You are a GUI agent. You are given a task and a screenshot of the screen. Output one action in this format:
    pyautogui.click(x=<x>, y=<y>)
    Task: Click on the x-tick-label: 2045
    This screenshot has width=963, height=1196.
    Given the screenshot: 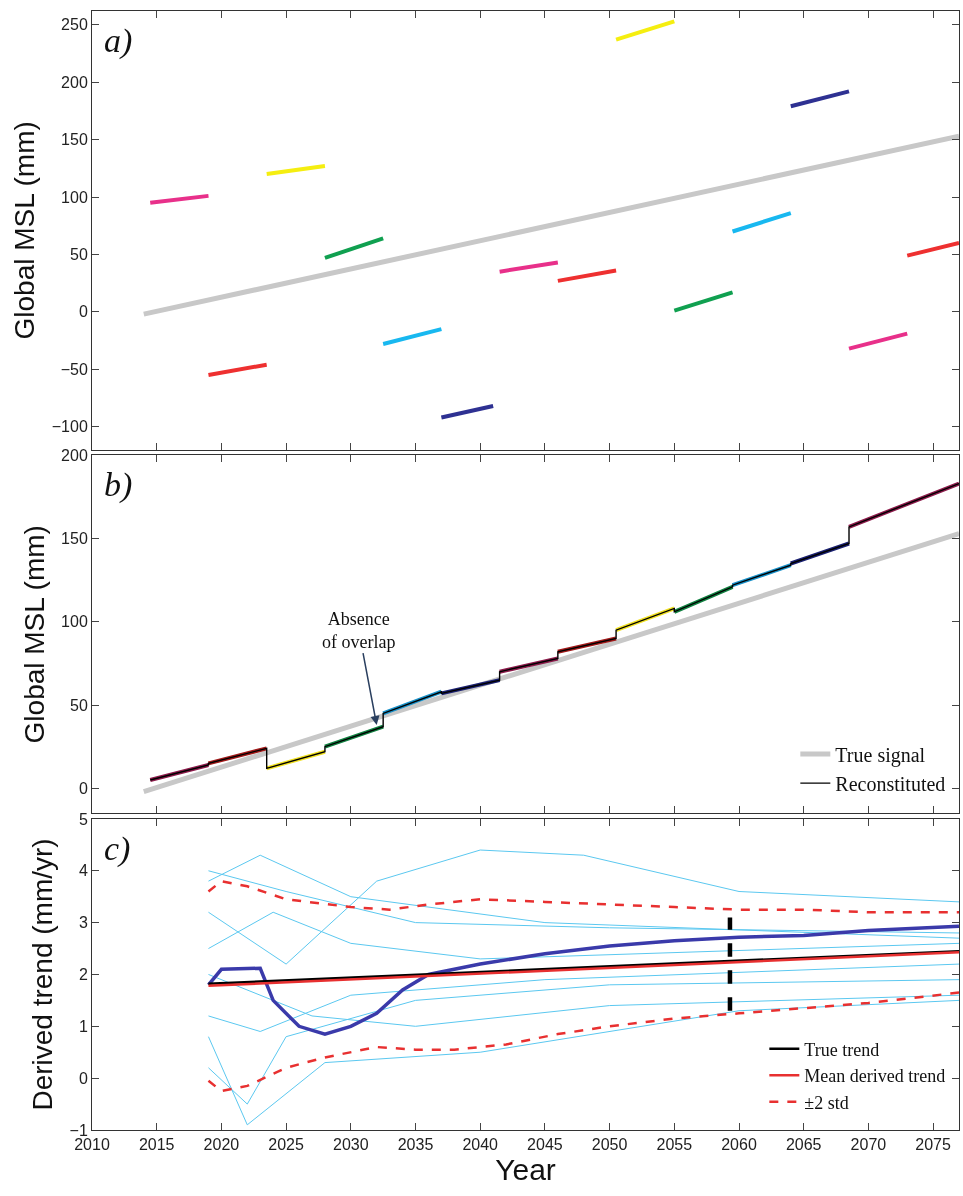 What is the action you would take?
    pyautogui.click(x=545, y=1145)
    